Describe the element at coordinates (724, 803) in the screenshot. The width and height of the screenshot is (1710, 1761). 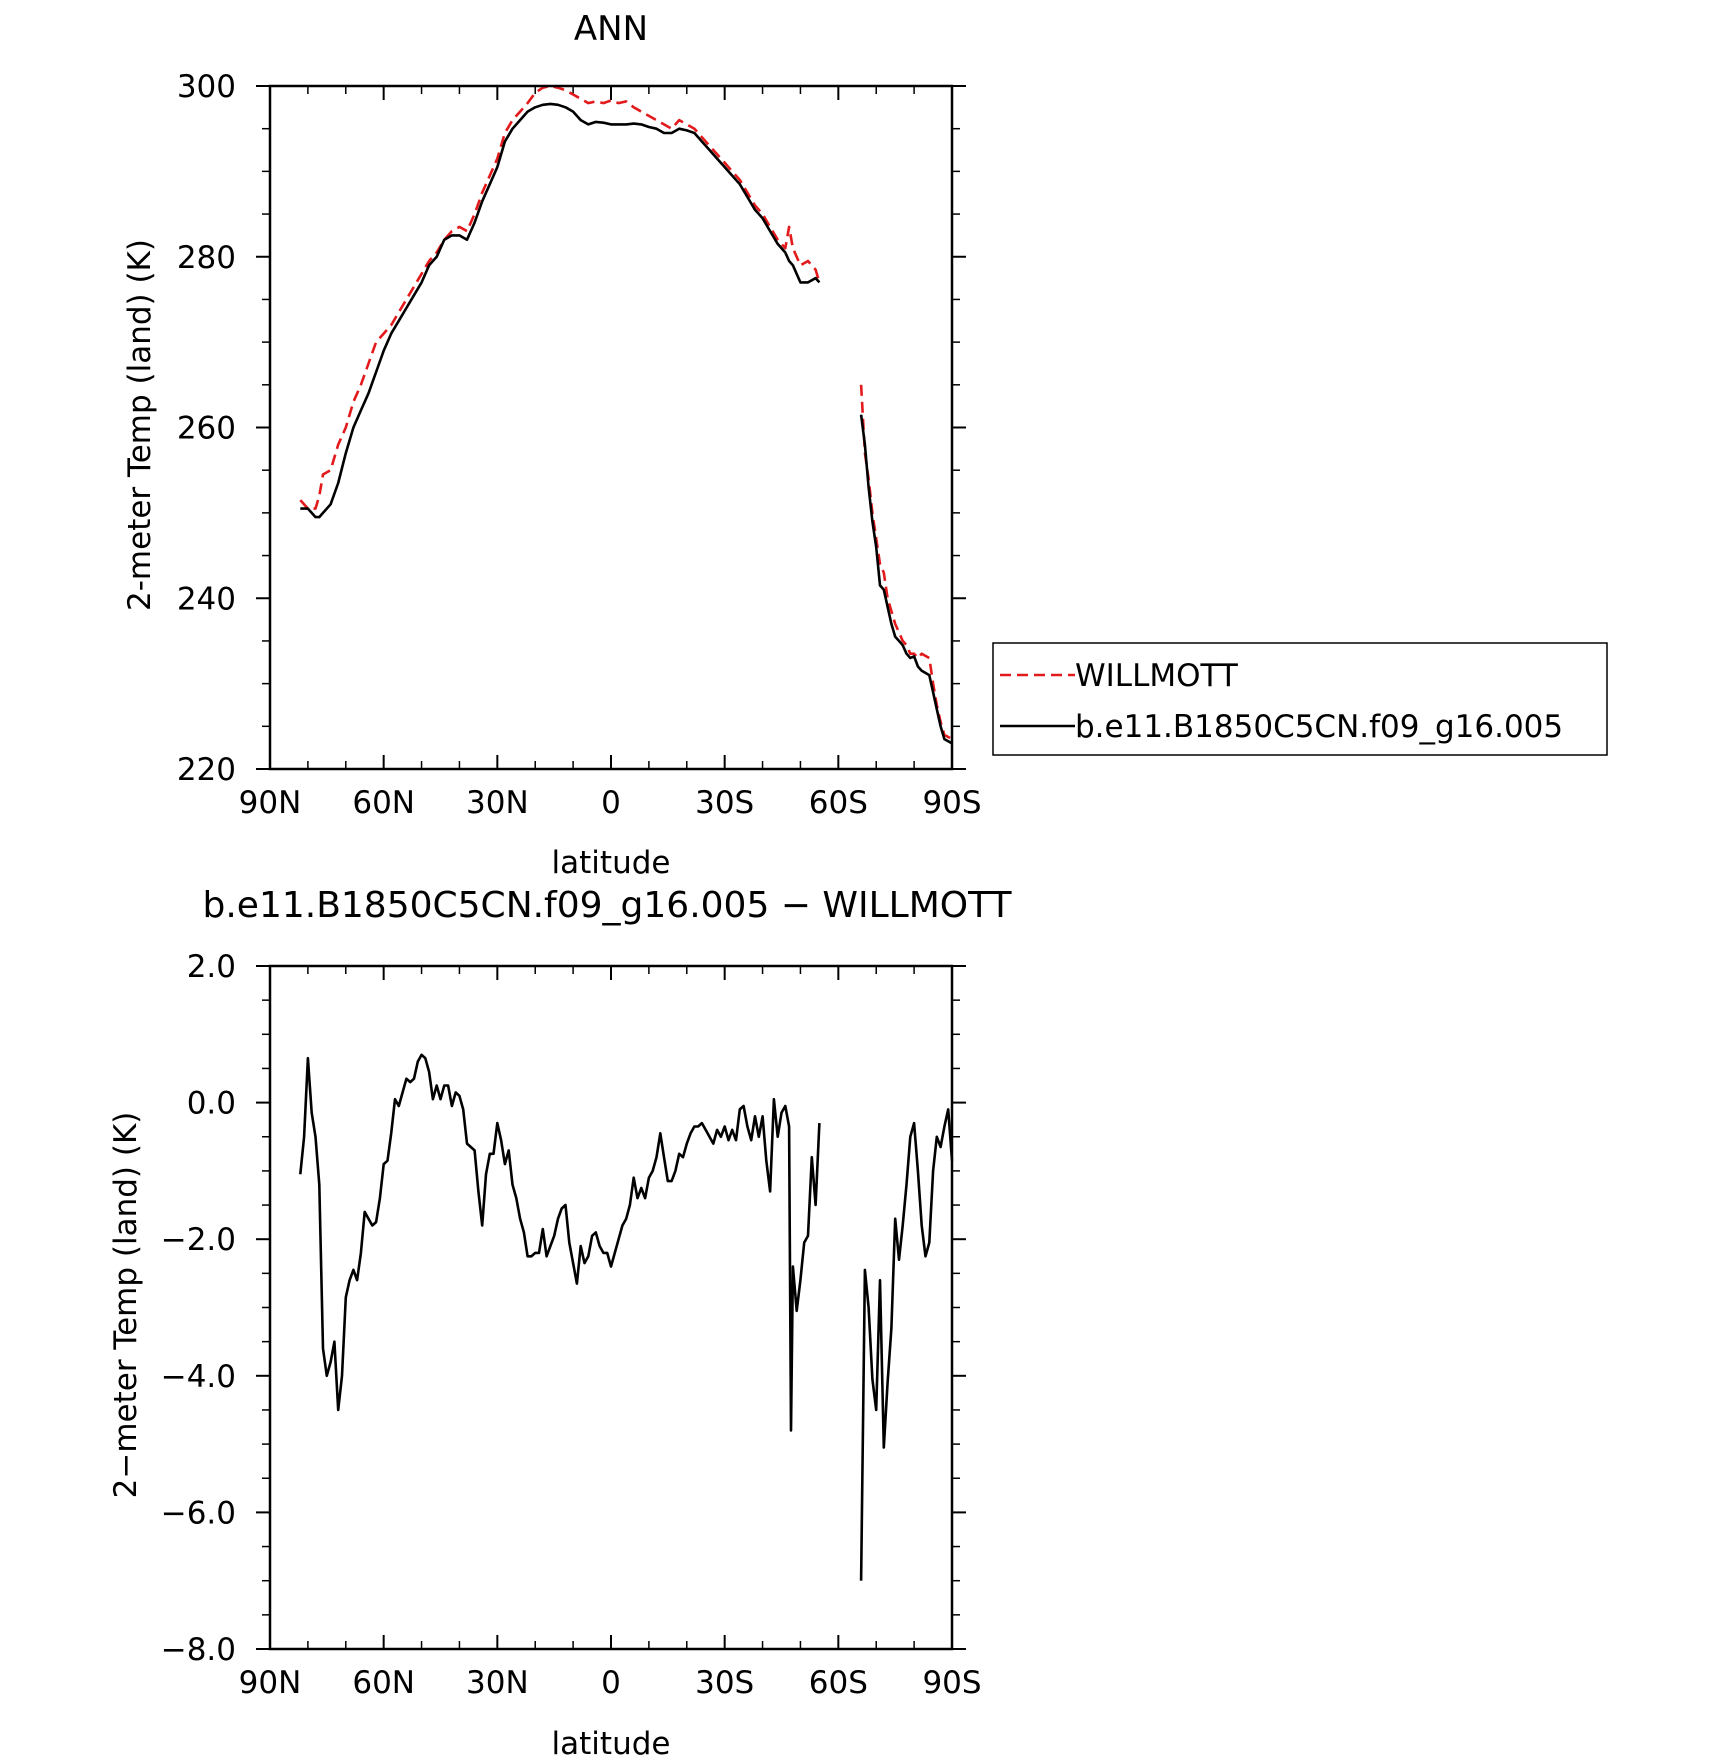
I see `top-x-tick-label: 30S` at that location.